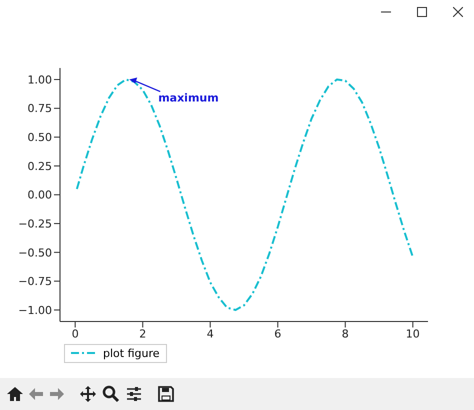 The height and width of the screenshot is (410, 474). What do you see at coordinates (131, 353) in the screenshot?
I see `legend-label: plot figure` at bounding box center [131, 353].